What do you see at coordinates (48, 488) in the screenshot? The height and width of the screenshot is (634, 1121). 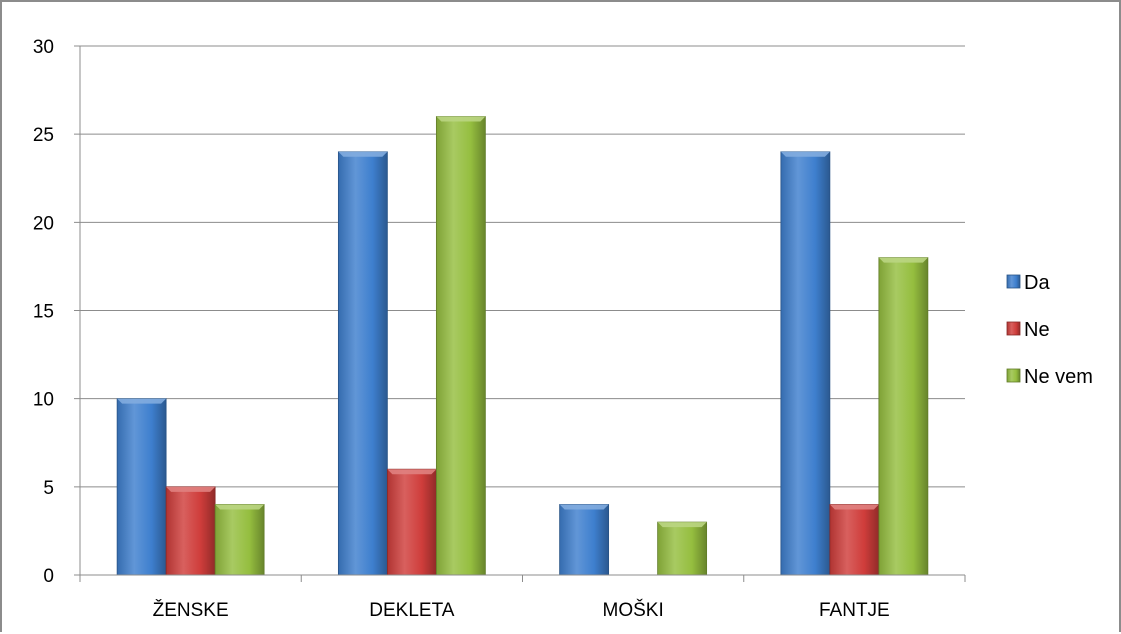 I see `y-tick-label: 5` at bounding box center [48, 488].